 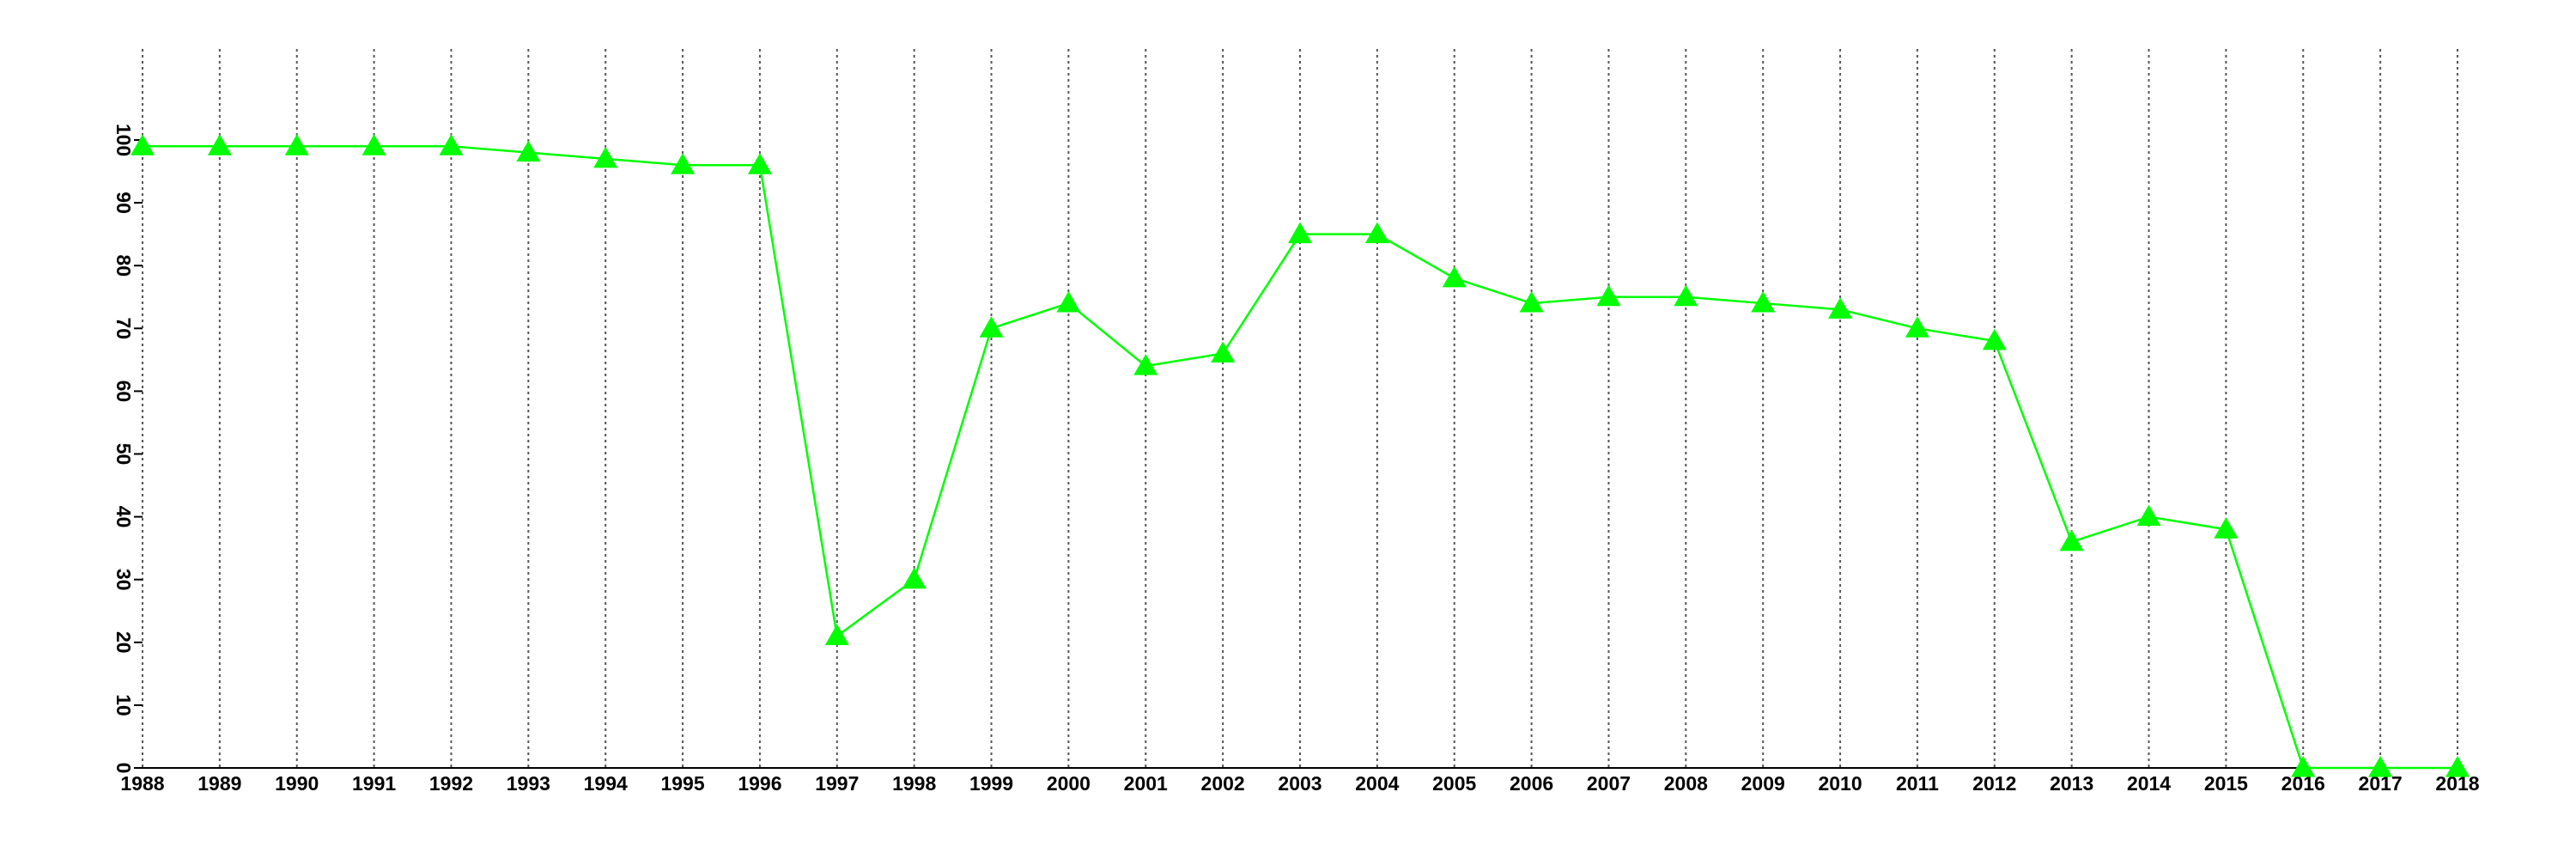 I want to click on x-tick-label: 1989, so click(x=219, y=783).